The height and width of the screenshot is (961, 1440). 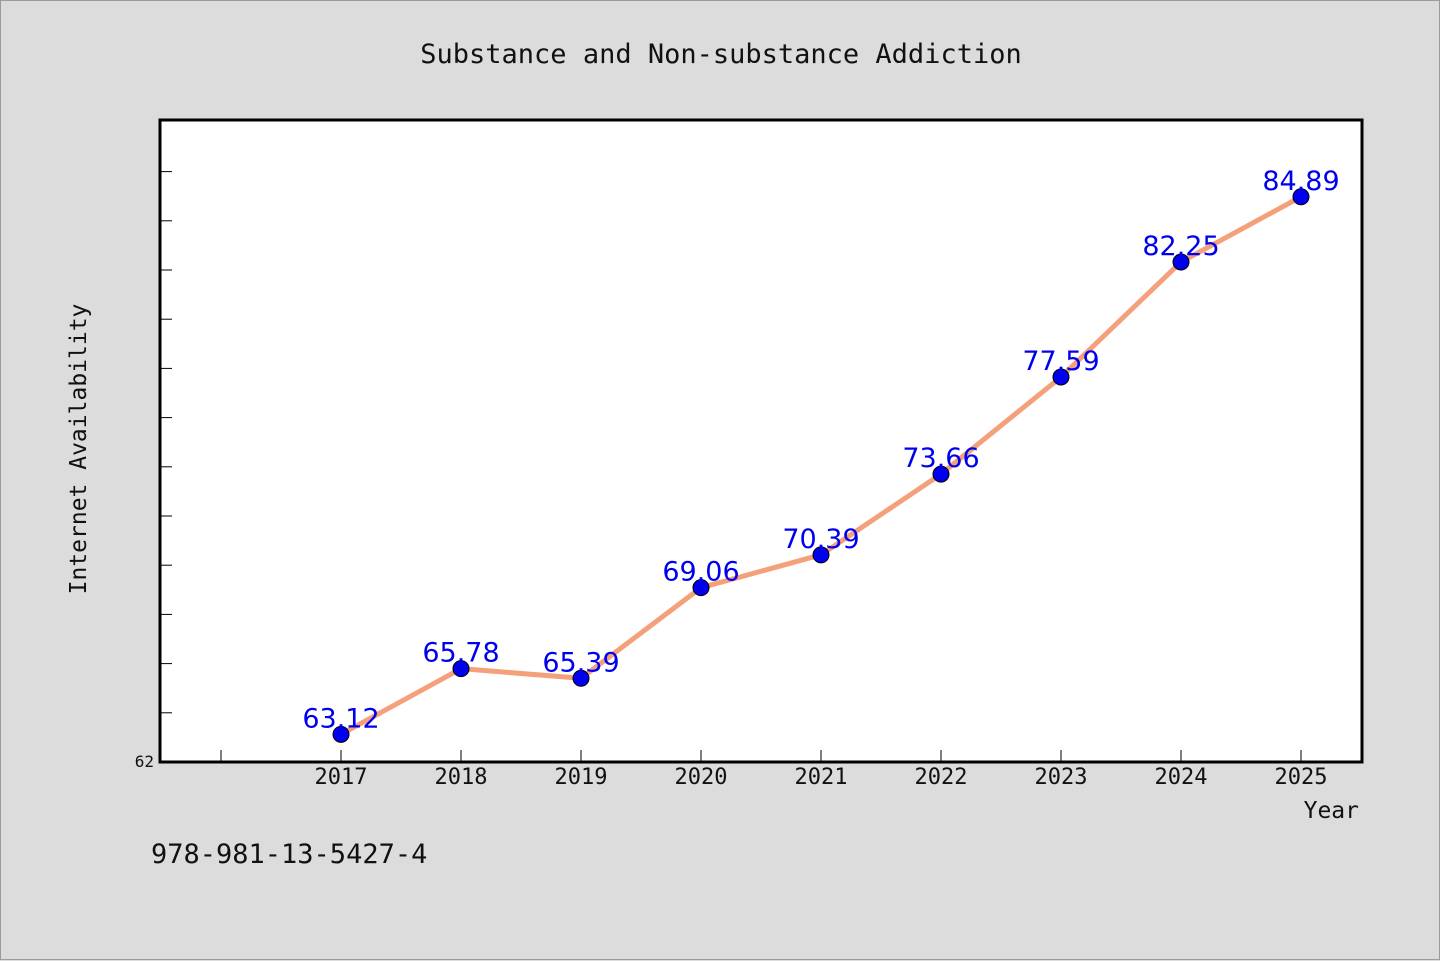 I want to click on data-label: 84.89, so click(x=1300, y=181).